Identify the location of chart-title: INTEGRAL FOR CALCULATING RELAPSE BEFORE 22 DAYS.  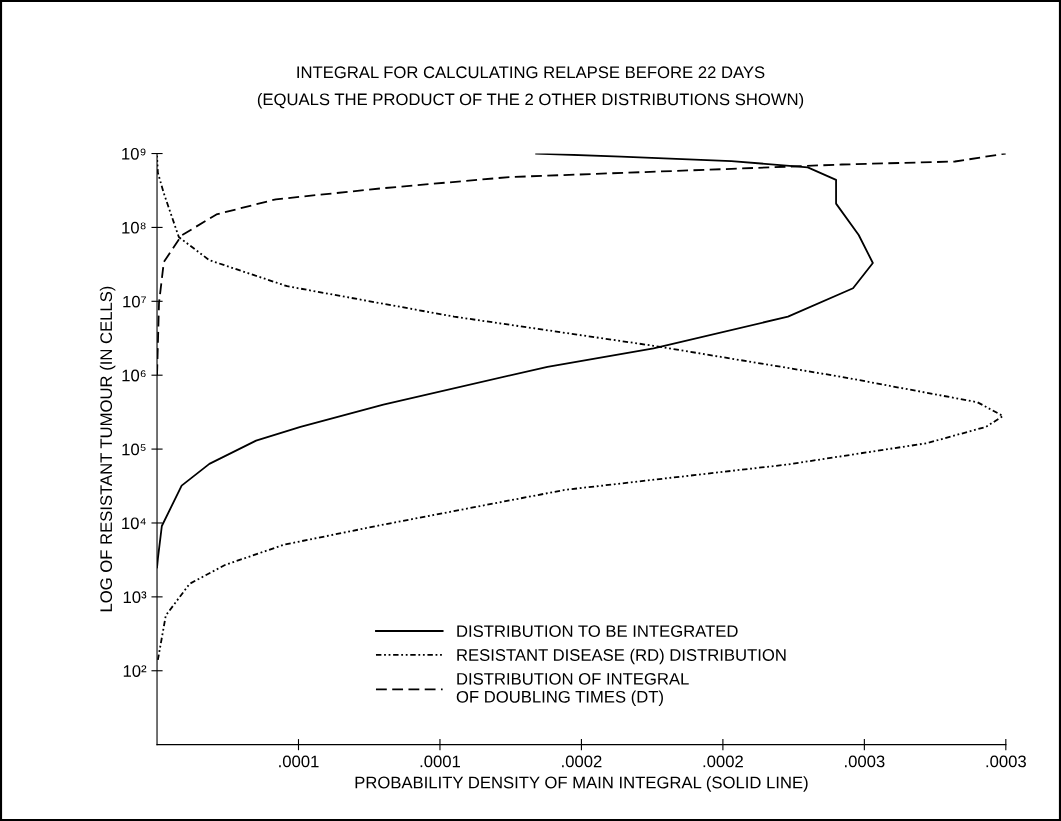
(531, 72).